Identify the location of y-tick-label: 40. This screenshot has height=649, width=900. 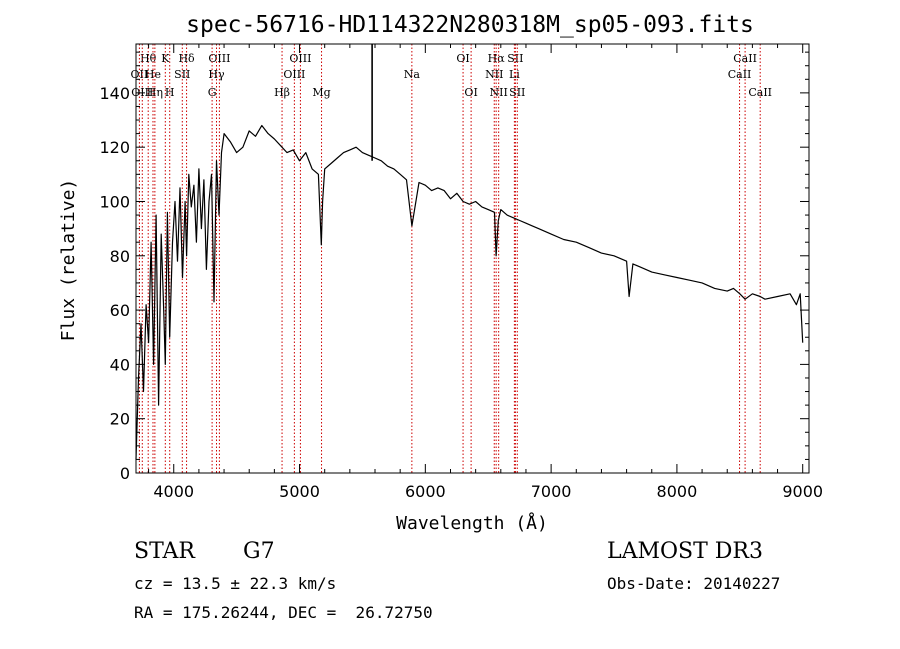
(120, 364).